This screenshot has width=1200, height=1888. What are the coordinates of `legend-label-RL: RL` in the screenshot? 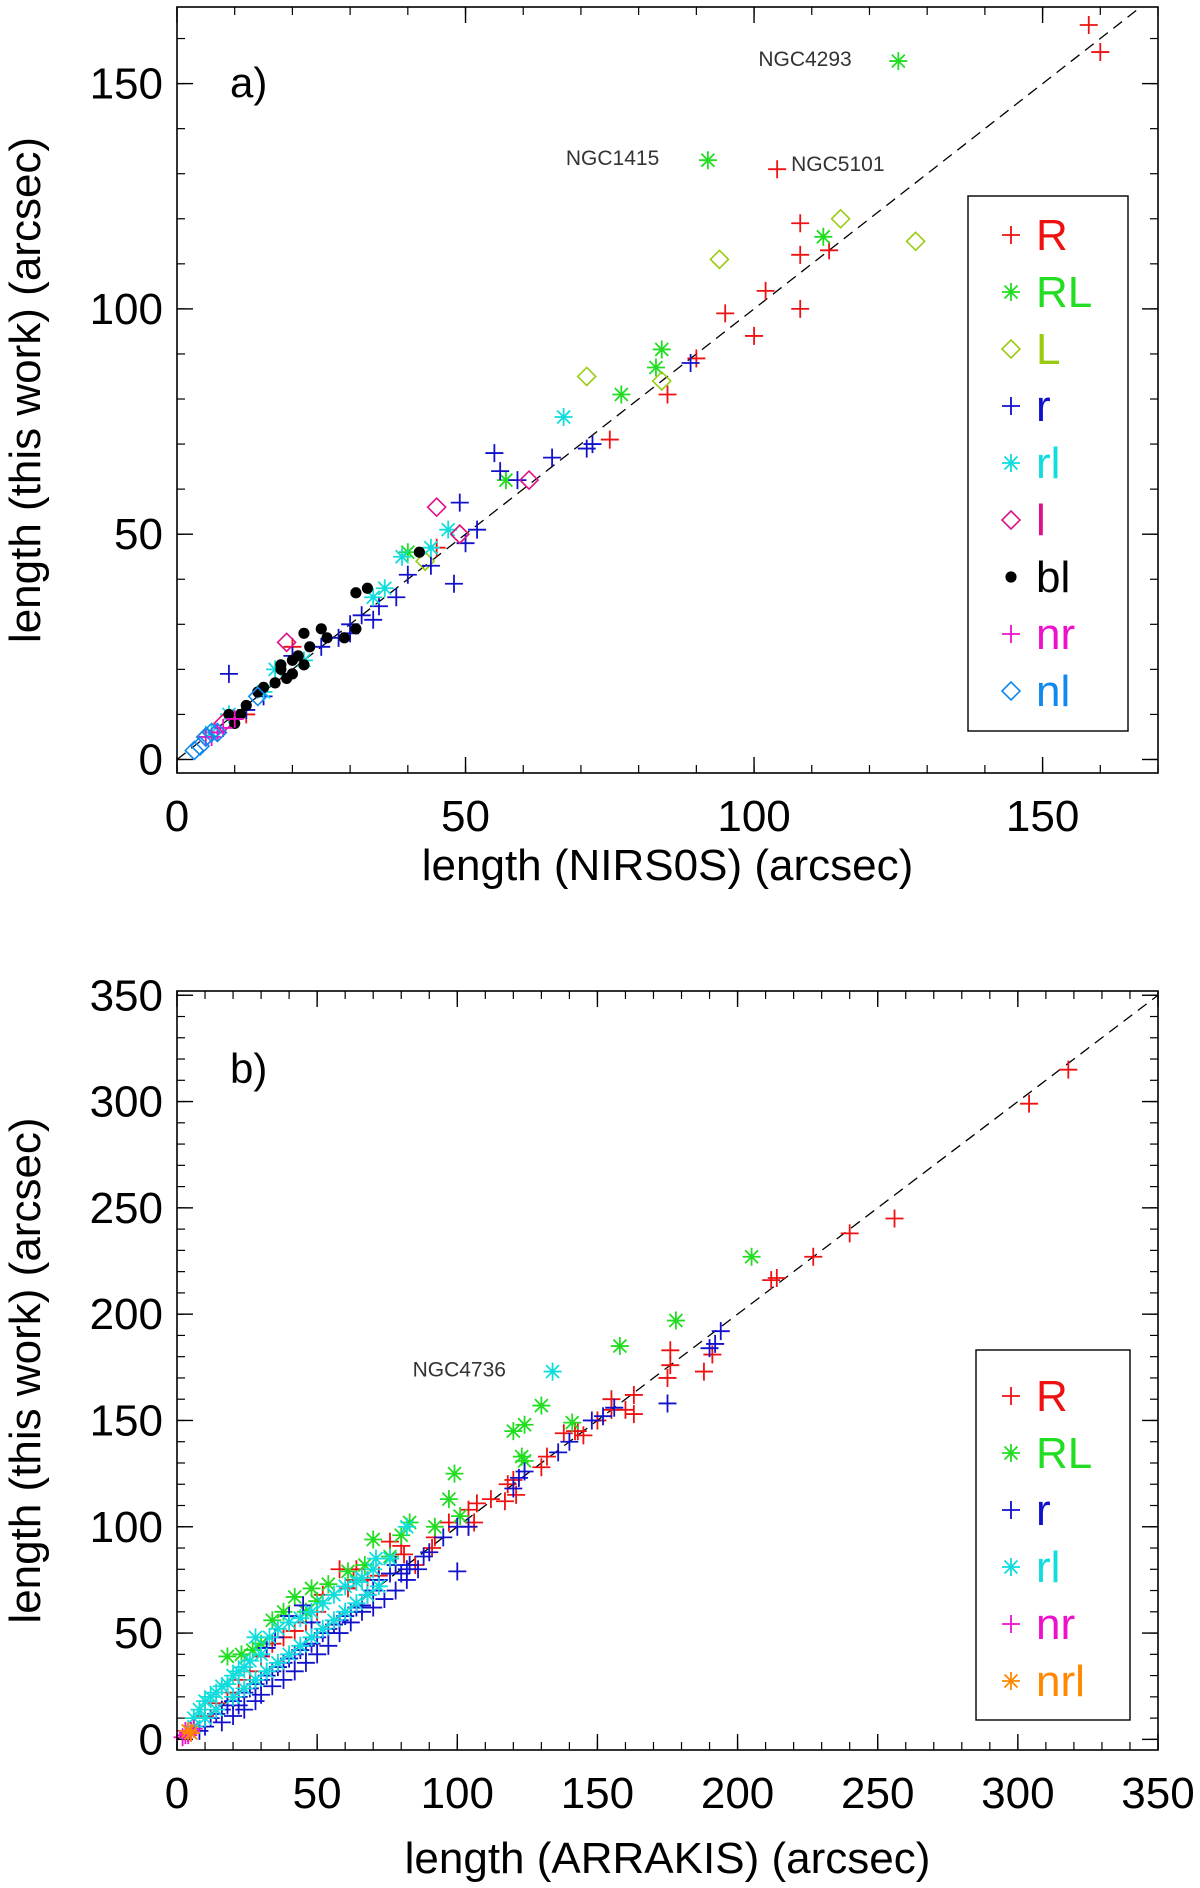 It's located at (1064, 292).